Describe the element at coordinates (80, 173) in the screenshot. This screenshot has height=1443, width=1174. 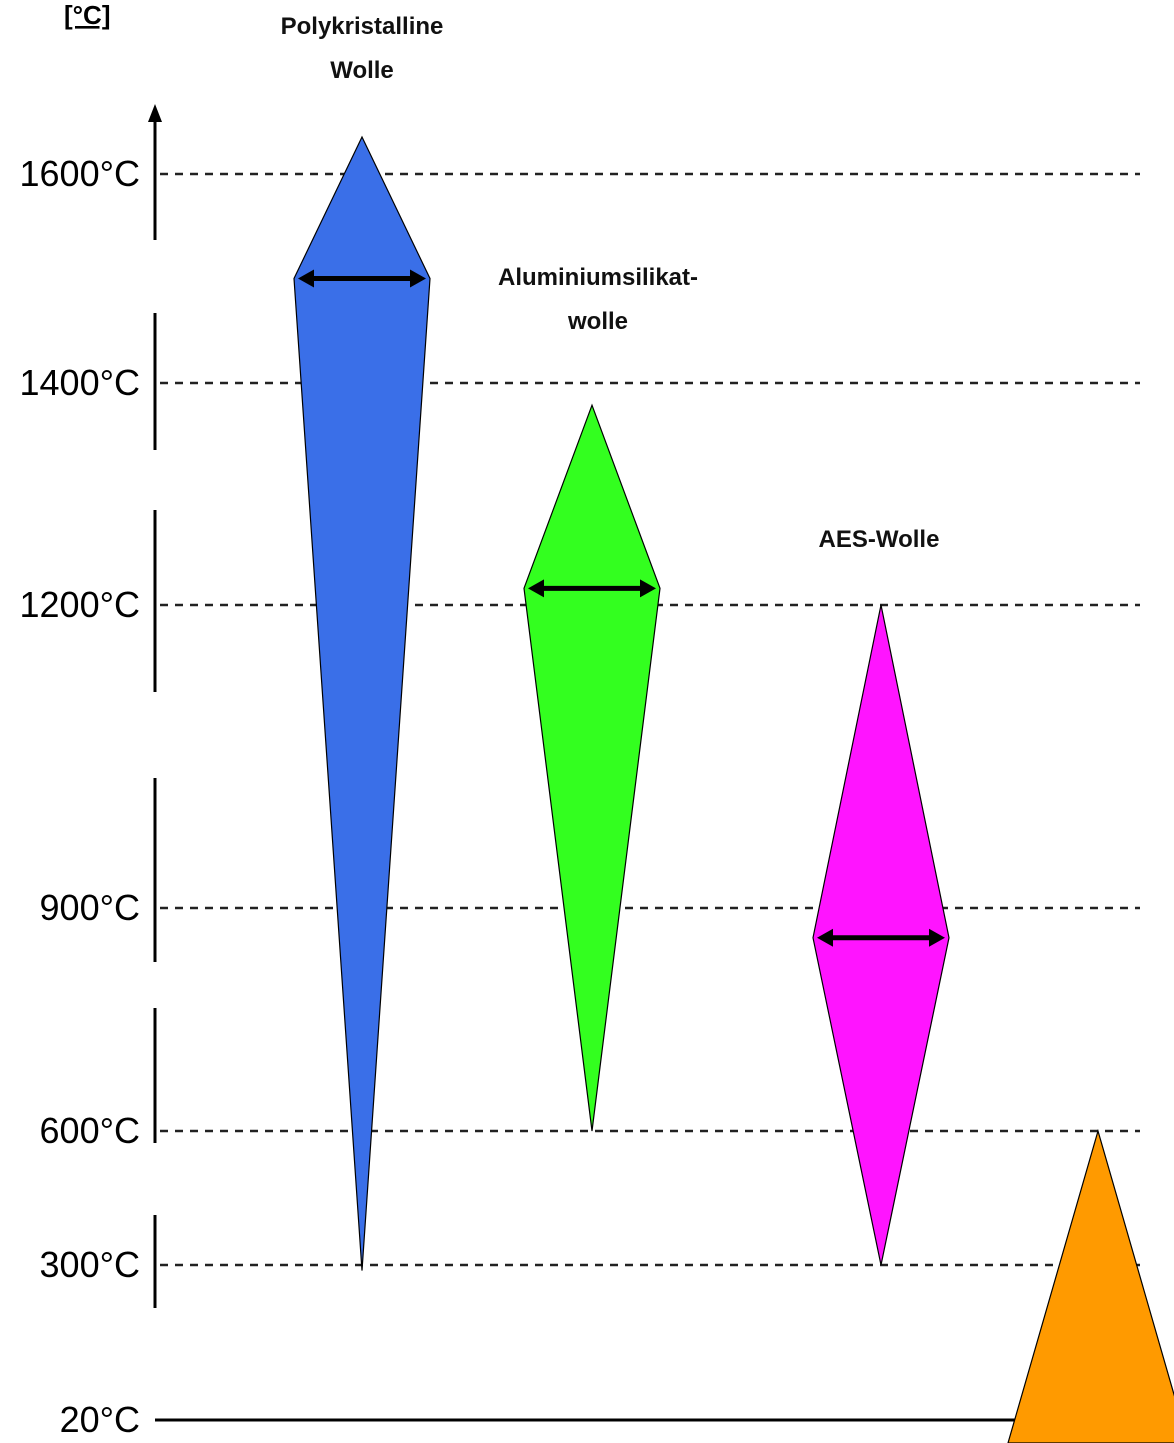
I see `tick-label-1600: 1600°C` at that location.